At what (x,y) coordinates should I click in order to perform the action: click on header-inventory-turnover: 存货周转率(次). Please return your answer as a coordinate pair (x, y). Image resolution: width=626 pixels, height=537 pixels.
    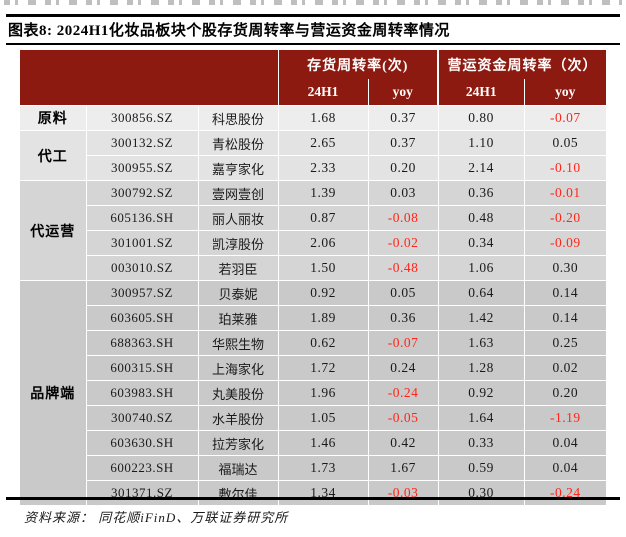
    Looking at the image, I should click on (358, 64).